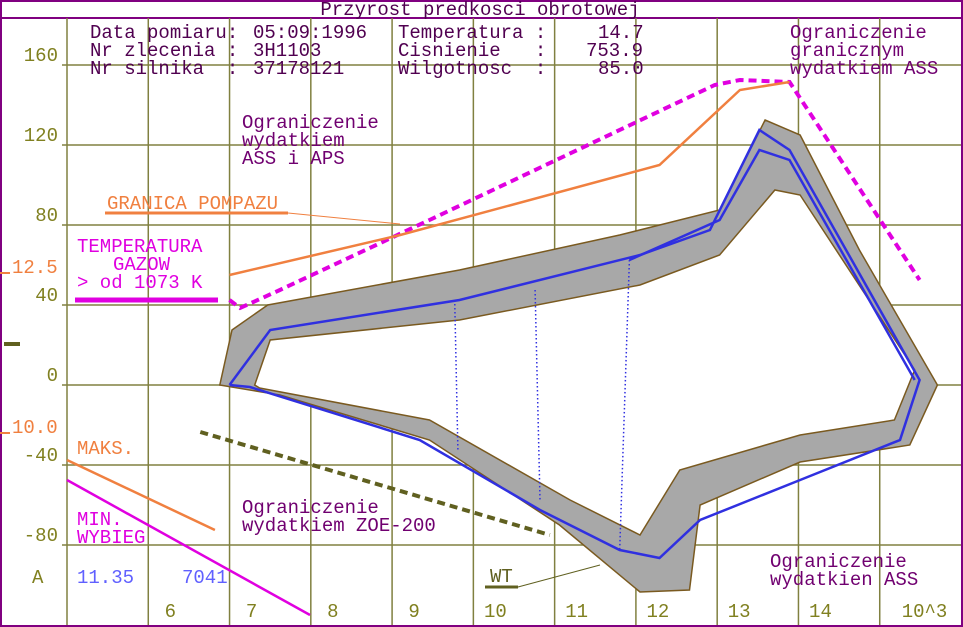 The height and width of the screenshot is (627, 963). What do you see at coordinates (739, 612) in the screenshot?
I see `x-tick-label: 13` at bounding box center [739, 612].